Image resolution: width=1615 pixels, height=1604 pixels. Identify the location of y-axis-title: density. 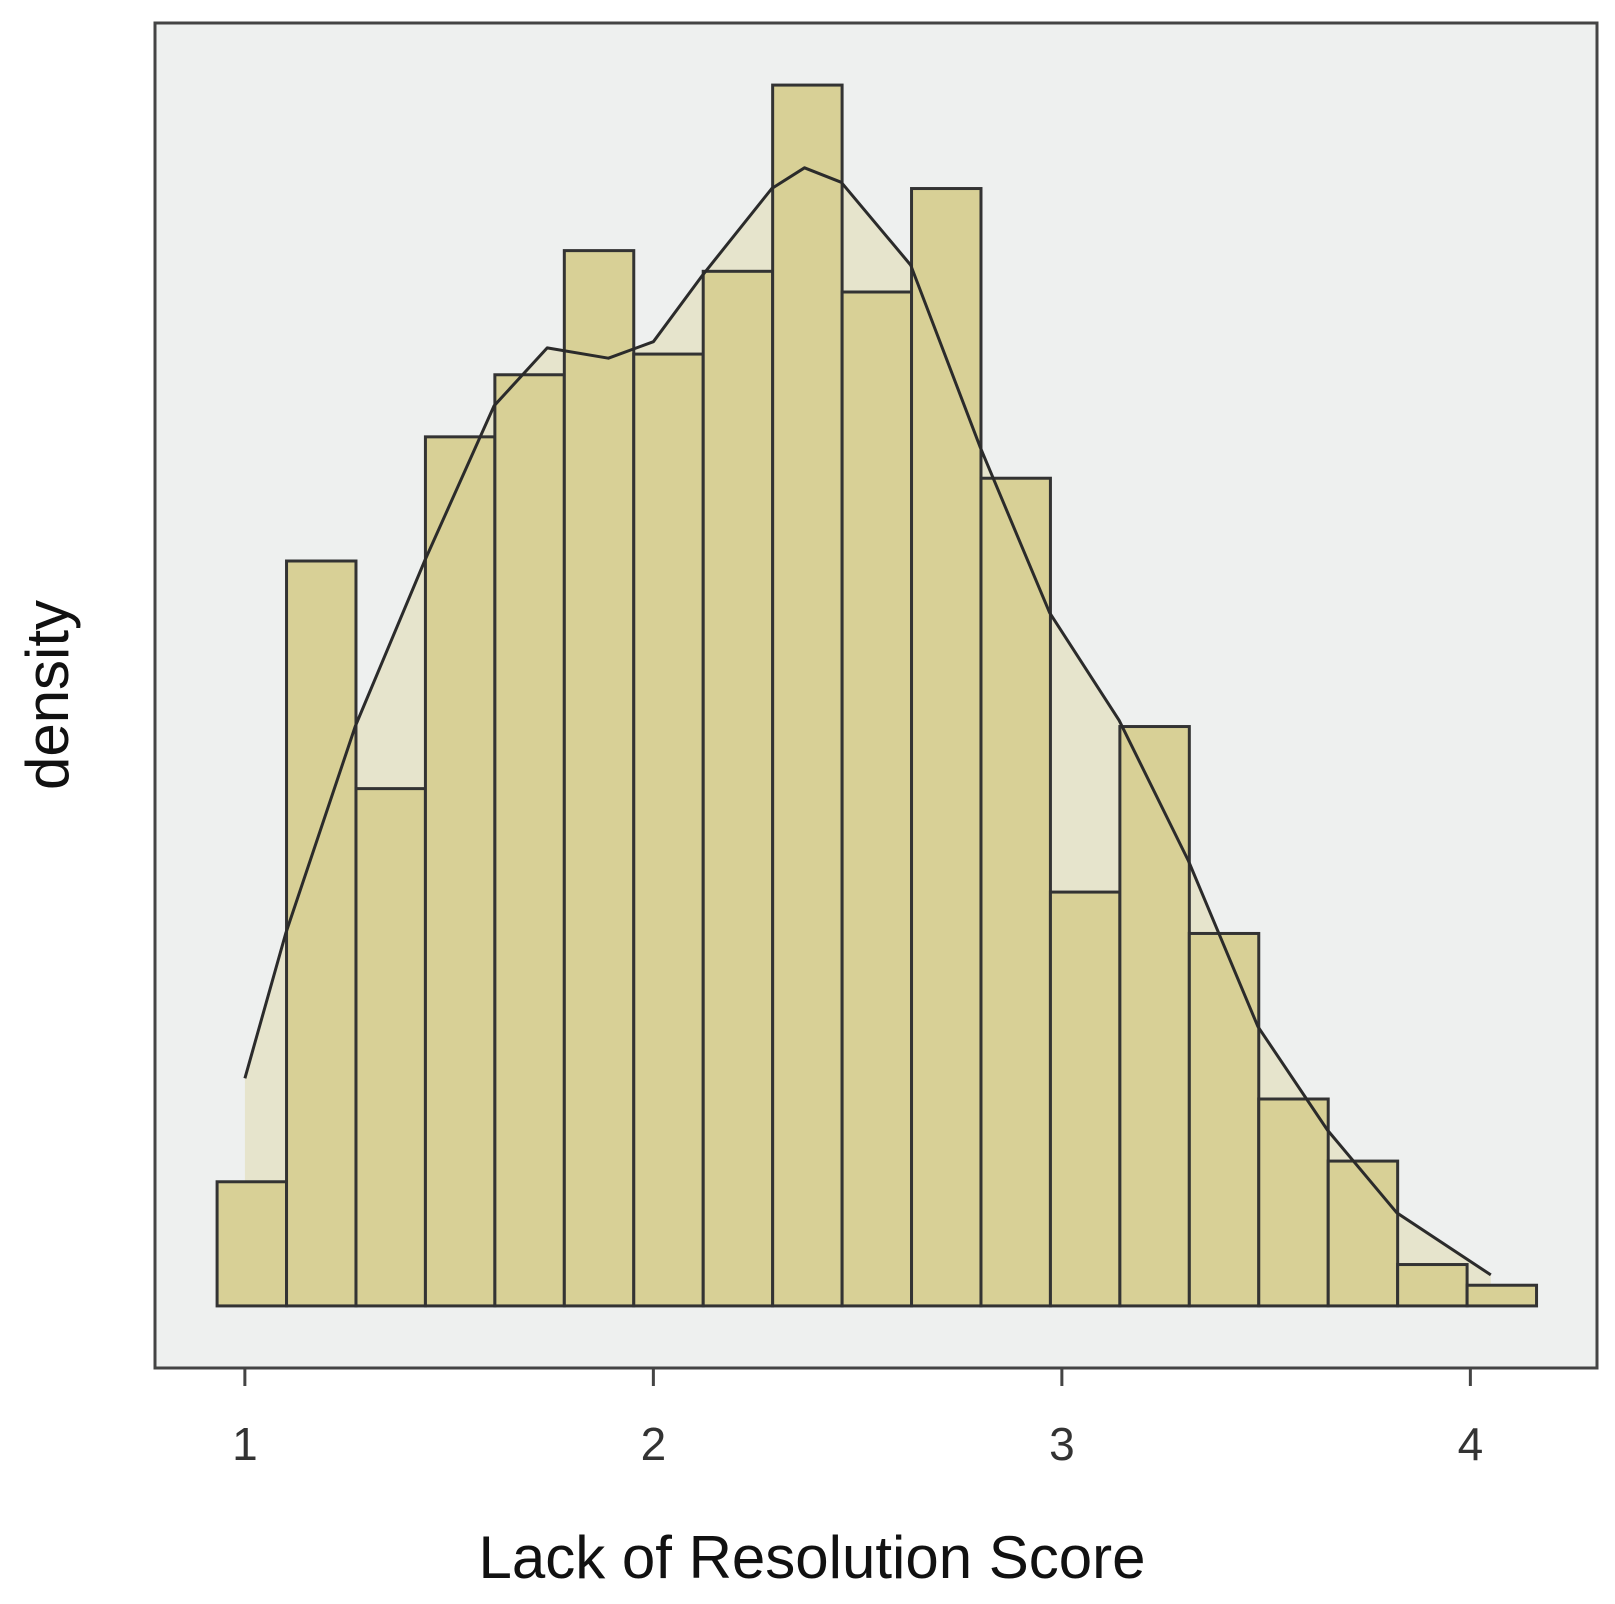
(47, 695).